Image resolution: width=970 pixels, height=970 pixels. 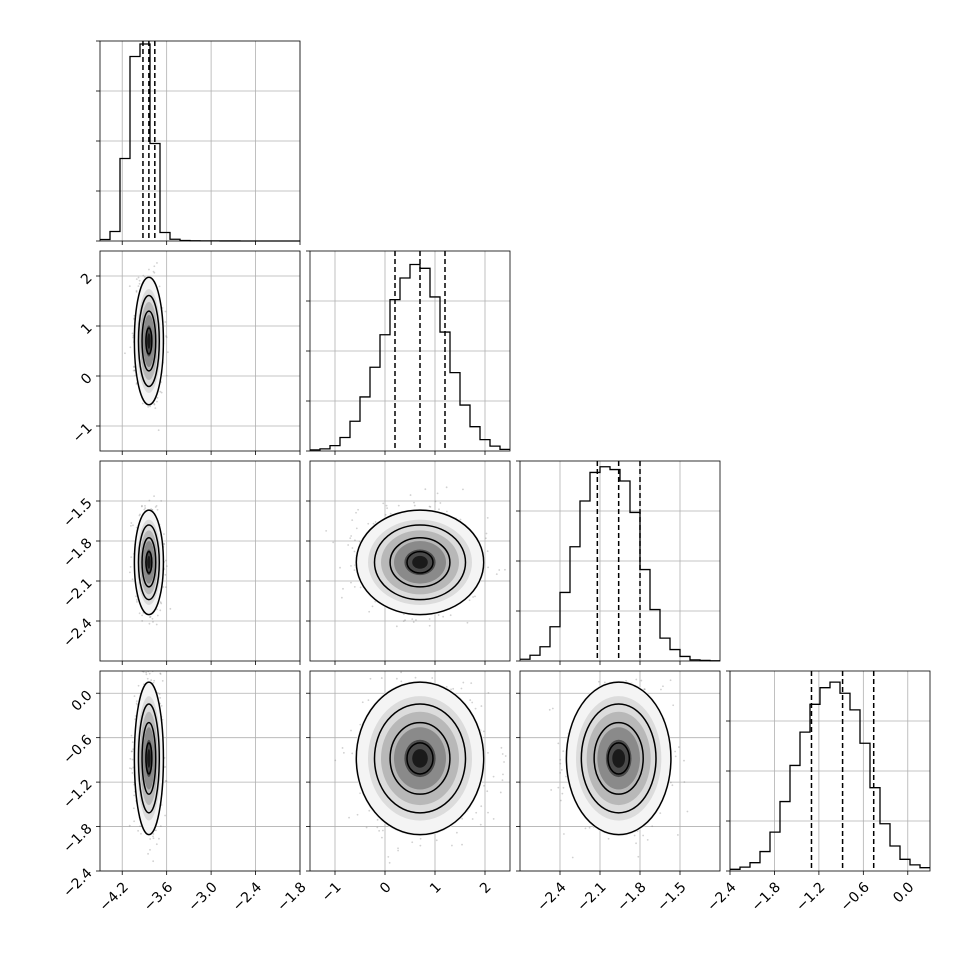 What do you see at coordinates (77, 749) in the screenshot?
I see `y-tick-label: −0.6` at bounding box center [77, 749].